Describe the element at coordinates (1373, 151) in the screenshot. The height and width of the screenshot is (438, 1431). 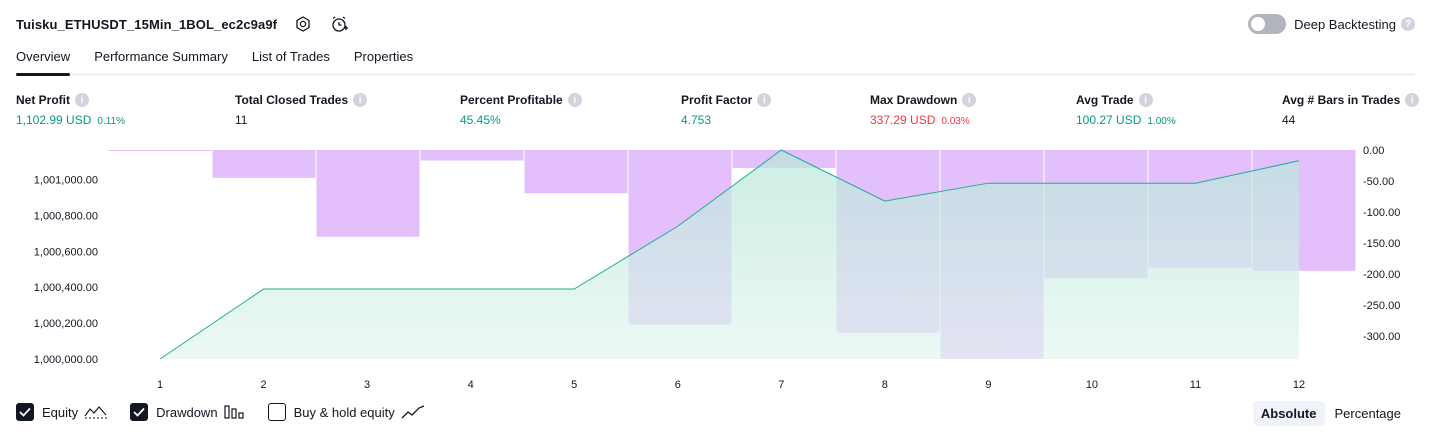
I see `right-axis-tick-label: 0.00` at that location.